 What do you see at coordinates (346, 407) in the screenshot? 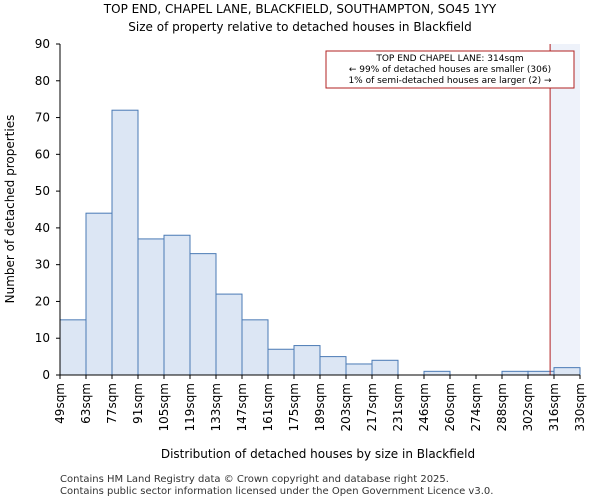
I see `x-tick-label: 203sqm` at bounding box center [346, 407].